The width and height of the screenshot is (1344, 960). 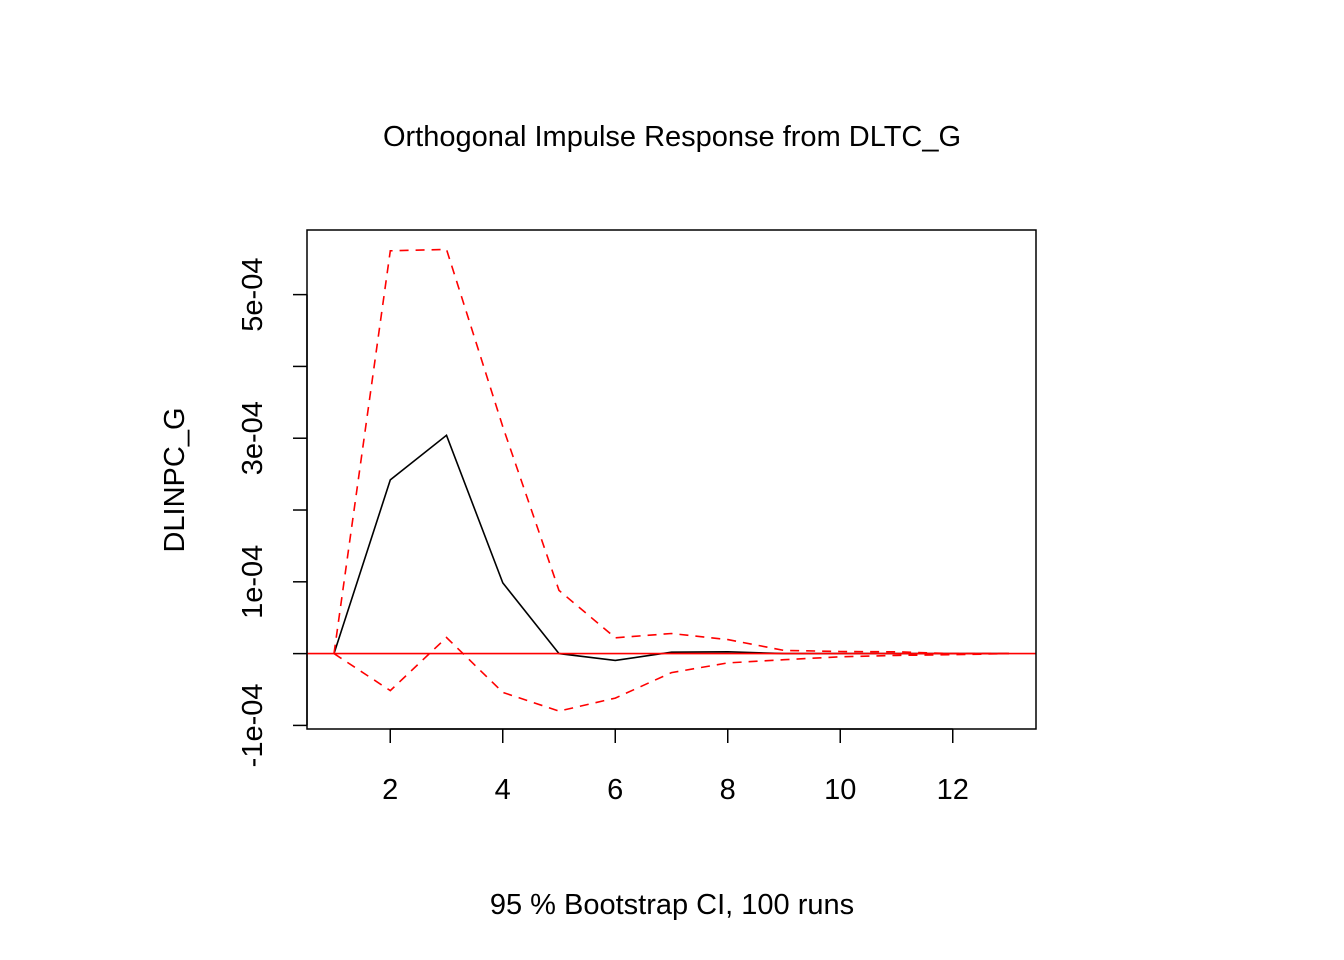 I want to click on x-tick-label: 10, so click(x=840, y=790).